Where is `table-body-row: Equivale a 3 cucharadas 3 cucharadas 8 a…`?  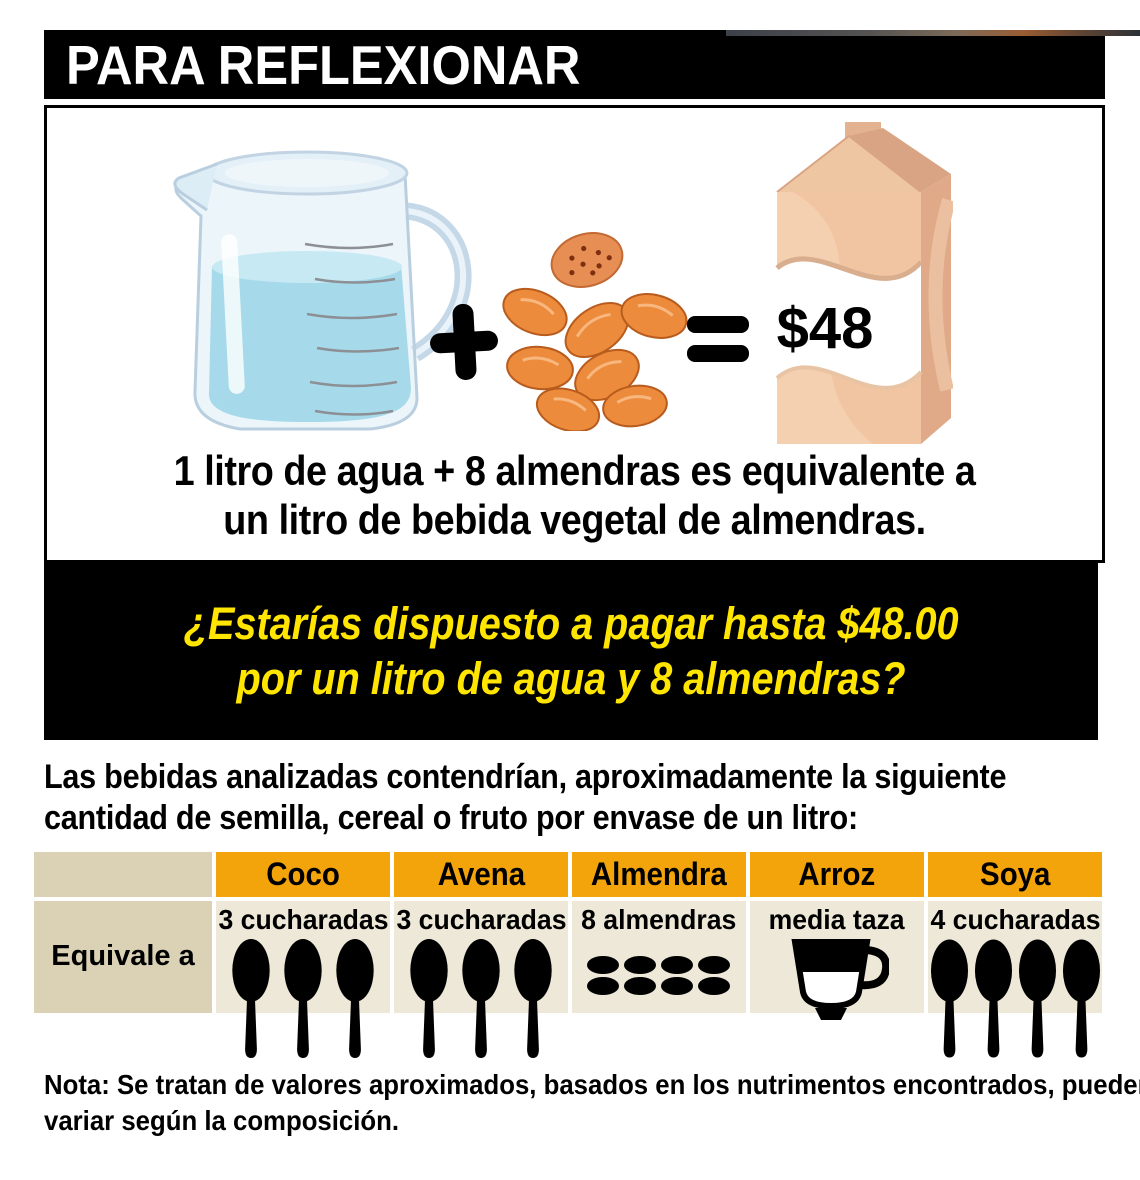
table-body-row: Equivale a 3 cucharadas 3 cucharadas 8 a… is located at coordinates (568, 979).